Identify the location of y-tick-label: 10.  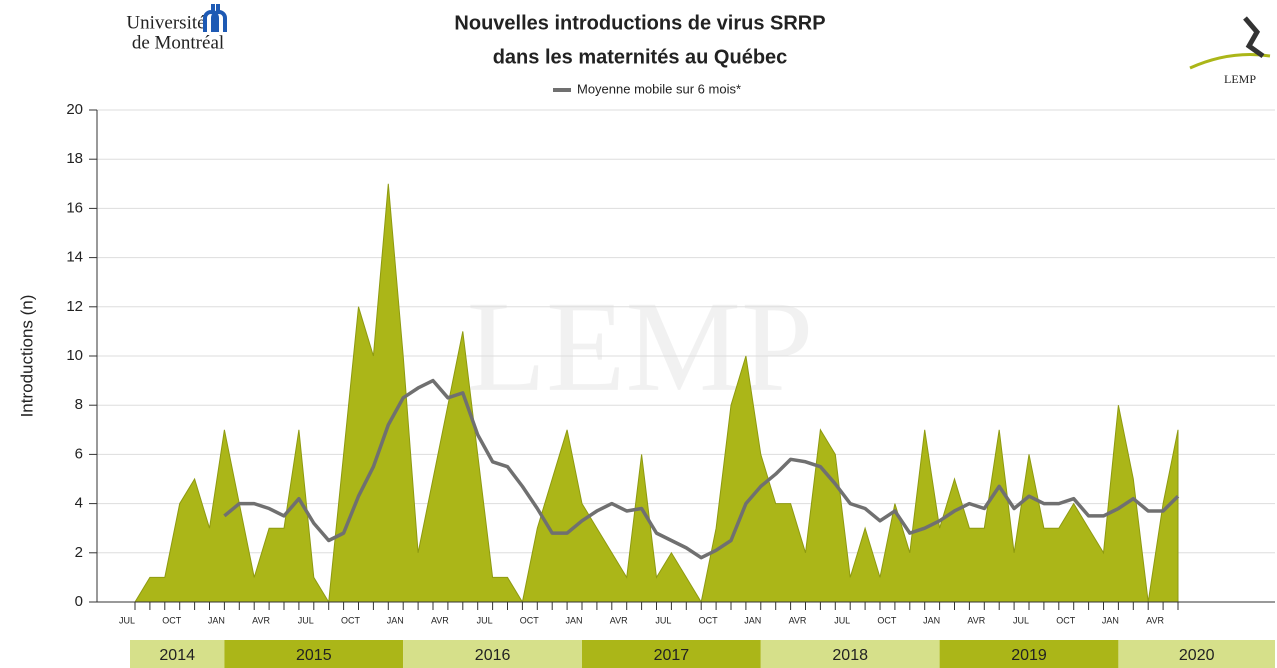
(74, 355).